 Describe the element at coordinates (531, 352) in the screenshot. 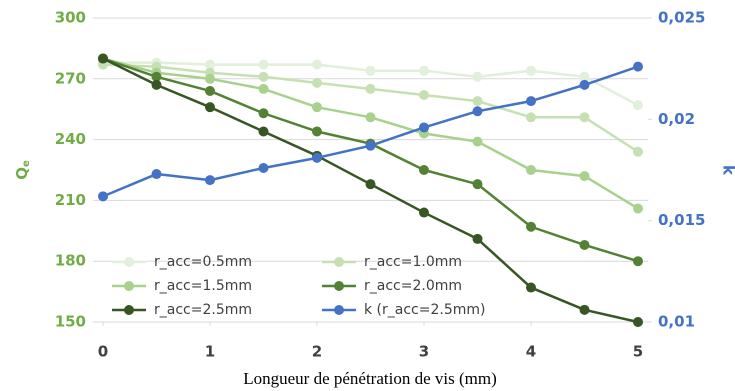

I see `x-tick-label: 4` at that location.